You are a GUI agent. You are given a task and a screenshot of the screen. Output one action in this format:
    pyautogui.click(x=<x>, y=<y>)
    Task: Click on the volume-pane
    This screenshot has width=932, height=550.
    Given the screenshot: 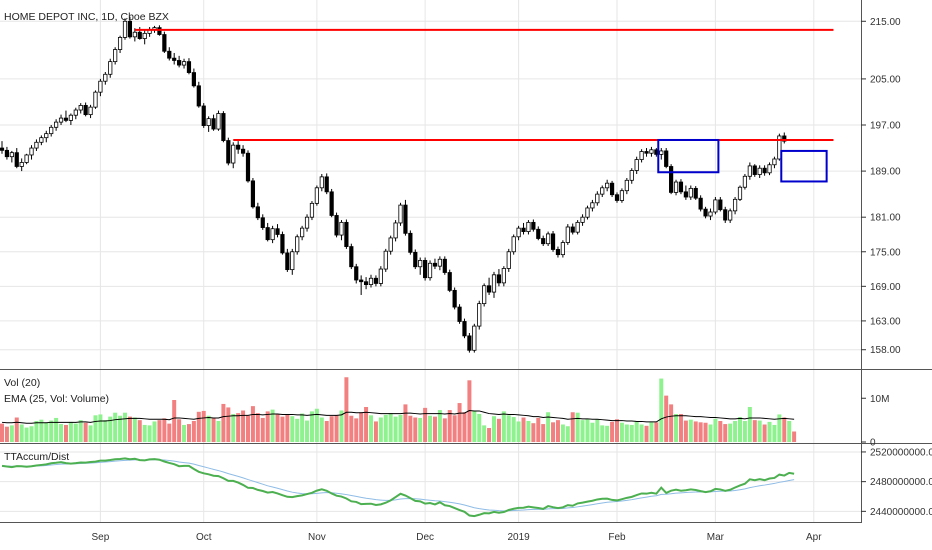 What is the action you would take?
    pyautogui.click(x=398, y=410)
    